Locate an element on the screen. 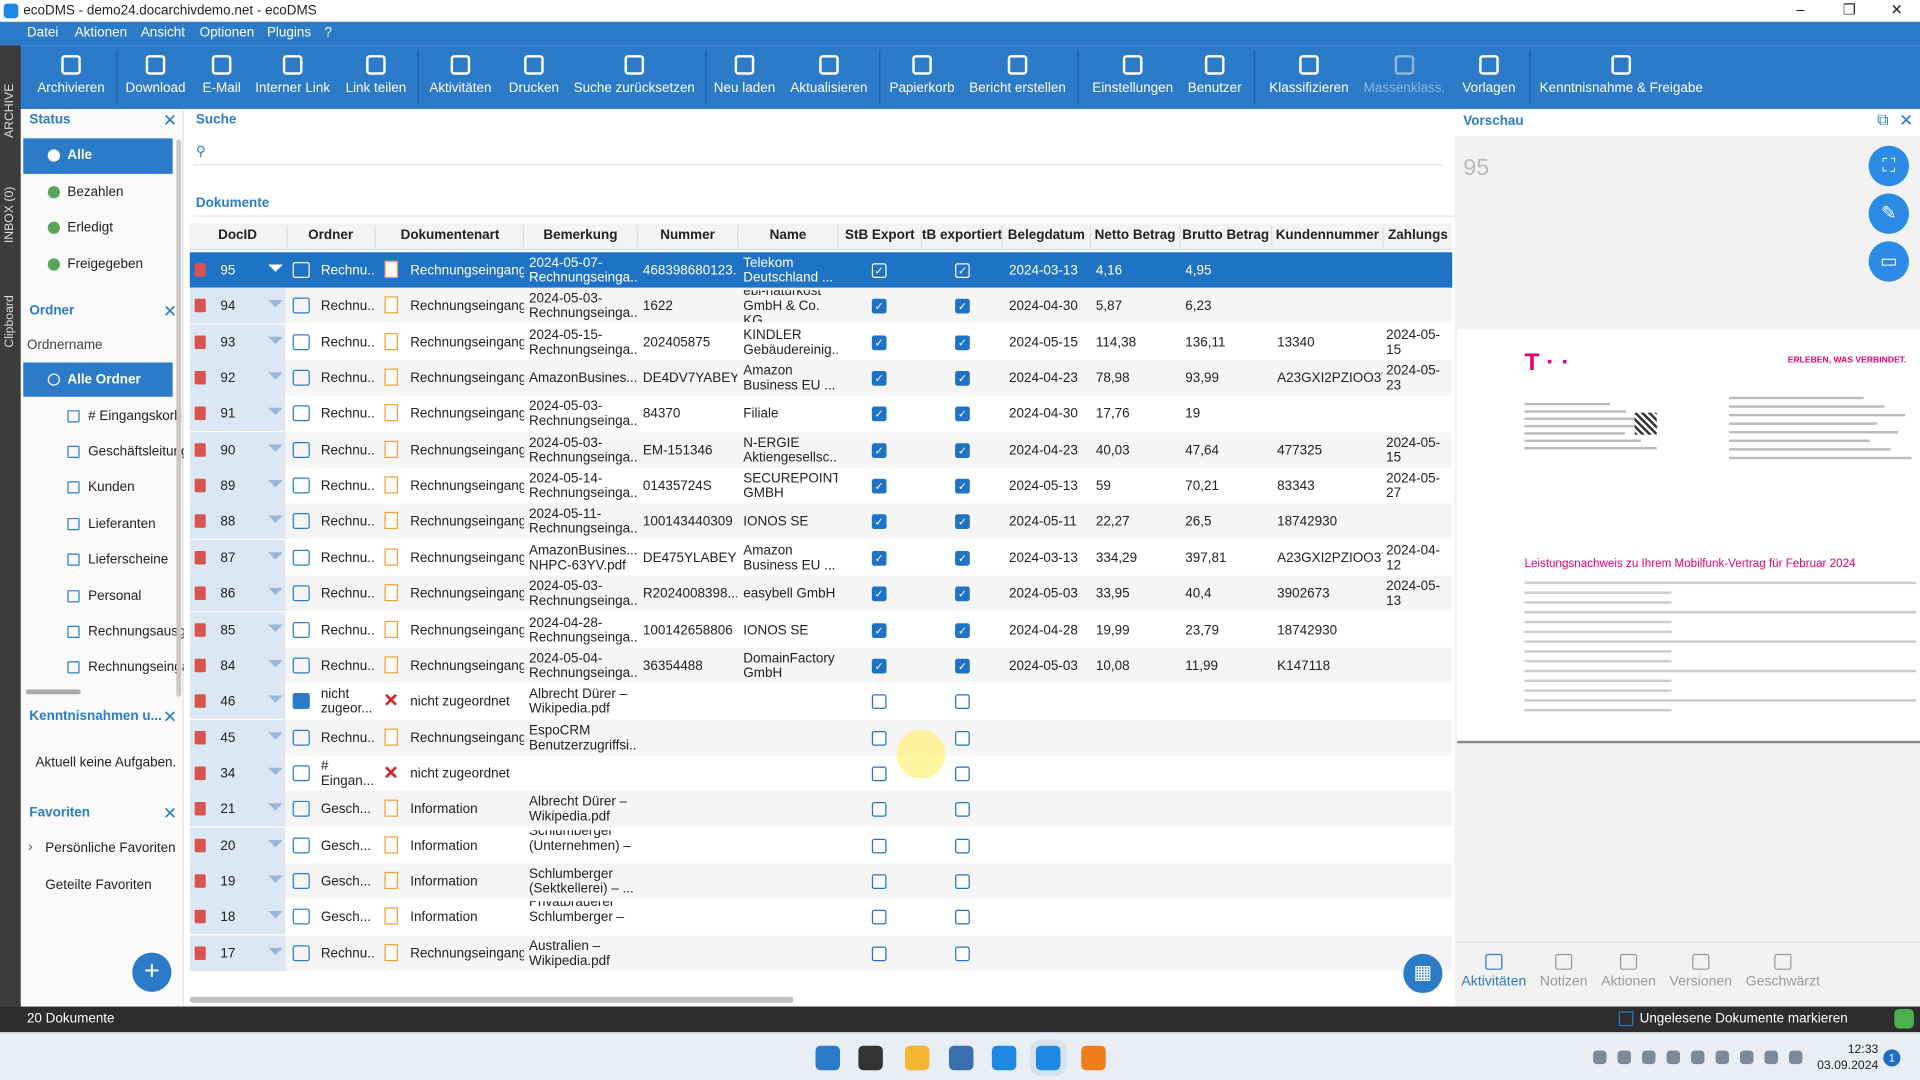 The image size is (1920, 1080). toolbar-button: Kenntnisnahme & Freigabe is located at coordinates (1621, 88).